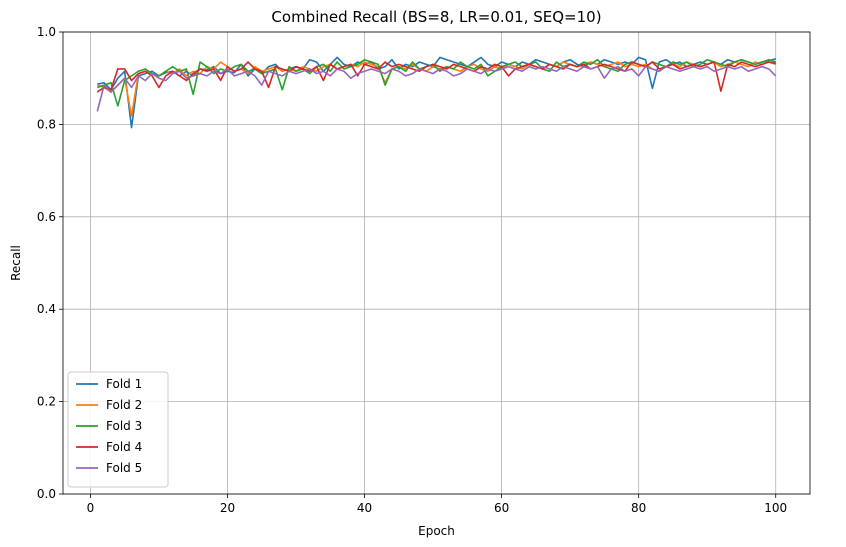  Describe the element at coordinates (46, 32) in the screenshot. I see `y-tick-label: 1.0` at that location.